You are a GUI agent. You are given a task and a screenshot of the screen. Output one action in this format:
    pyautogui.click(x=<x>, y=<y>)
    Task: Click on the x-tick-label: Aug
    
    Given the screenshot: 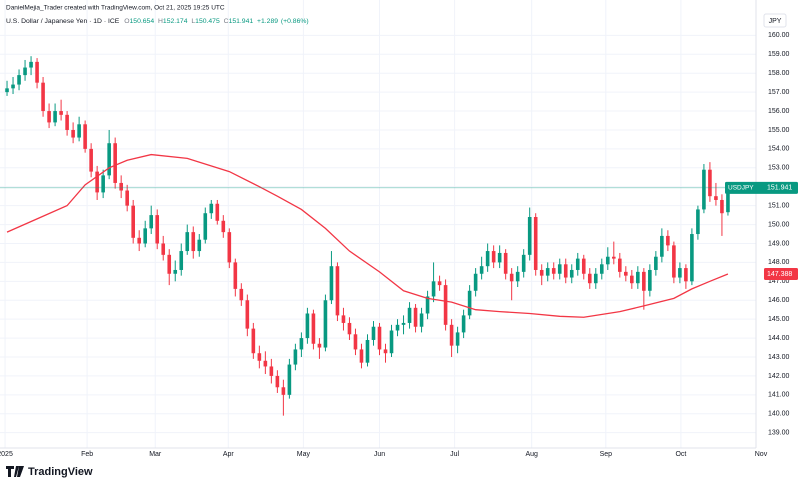 What is the action you would take?
    pyautogui.click(x=531, y=454)
    